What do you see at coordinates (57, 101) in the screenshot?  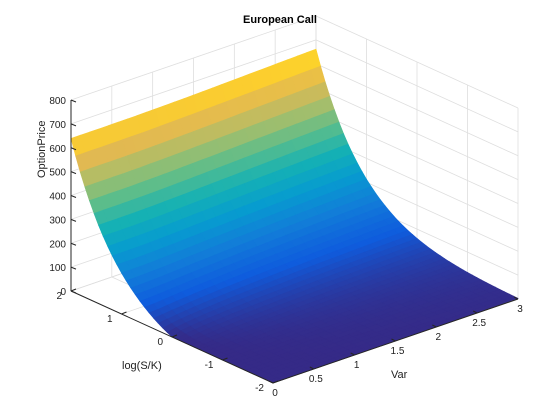 I see `price-tick-label: 800` at bounding box center [57, 101].